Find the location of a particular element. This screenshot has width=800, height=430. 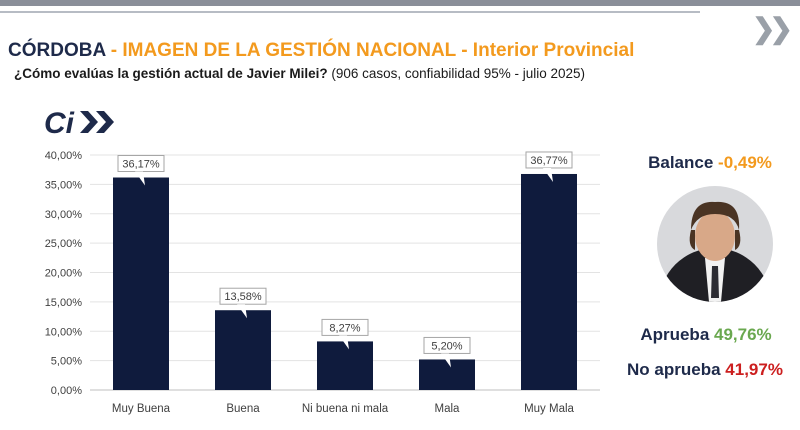

y-tick-label: 35,00% is located at coordinates (64, 185).